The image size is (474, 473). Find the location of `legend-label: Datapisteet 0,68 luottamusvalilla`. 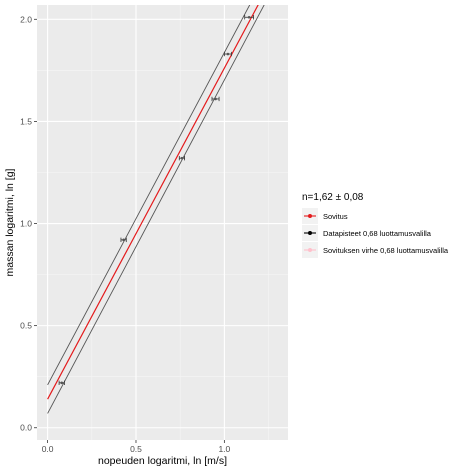

legend-label: Datapisteet 0,68 luottamusvalilla is located at coordinates (377, 233).